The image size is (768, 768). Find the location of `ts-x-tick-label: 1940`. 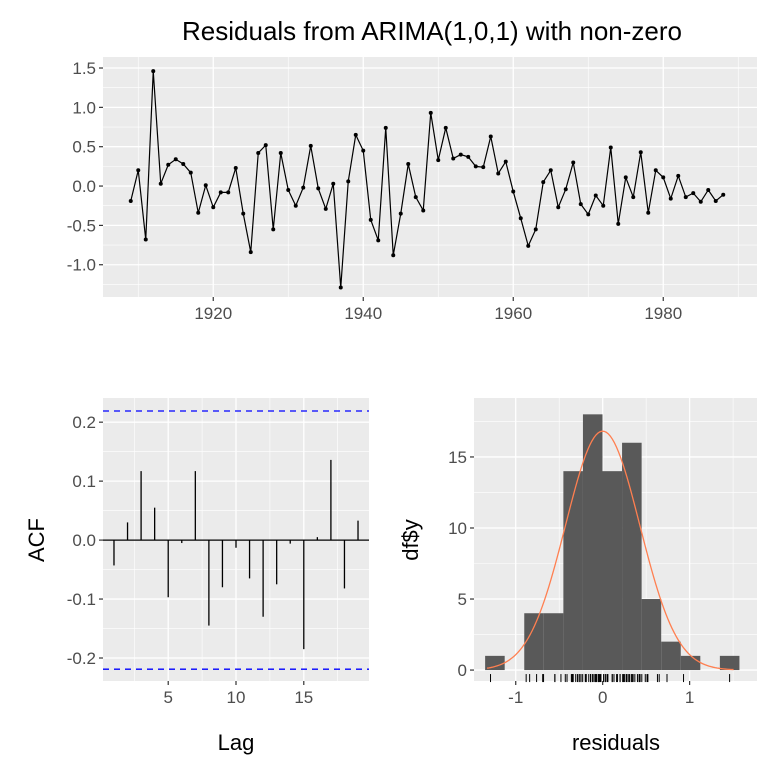

ts-x-tick-label: 1940 is located at coordinates (363, 313).